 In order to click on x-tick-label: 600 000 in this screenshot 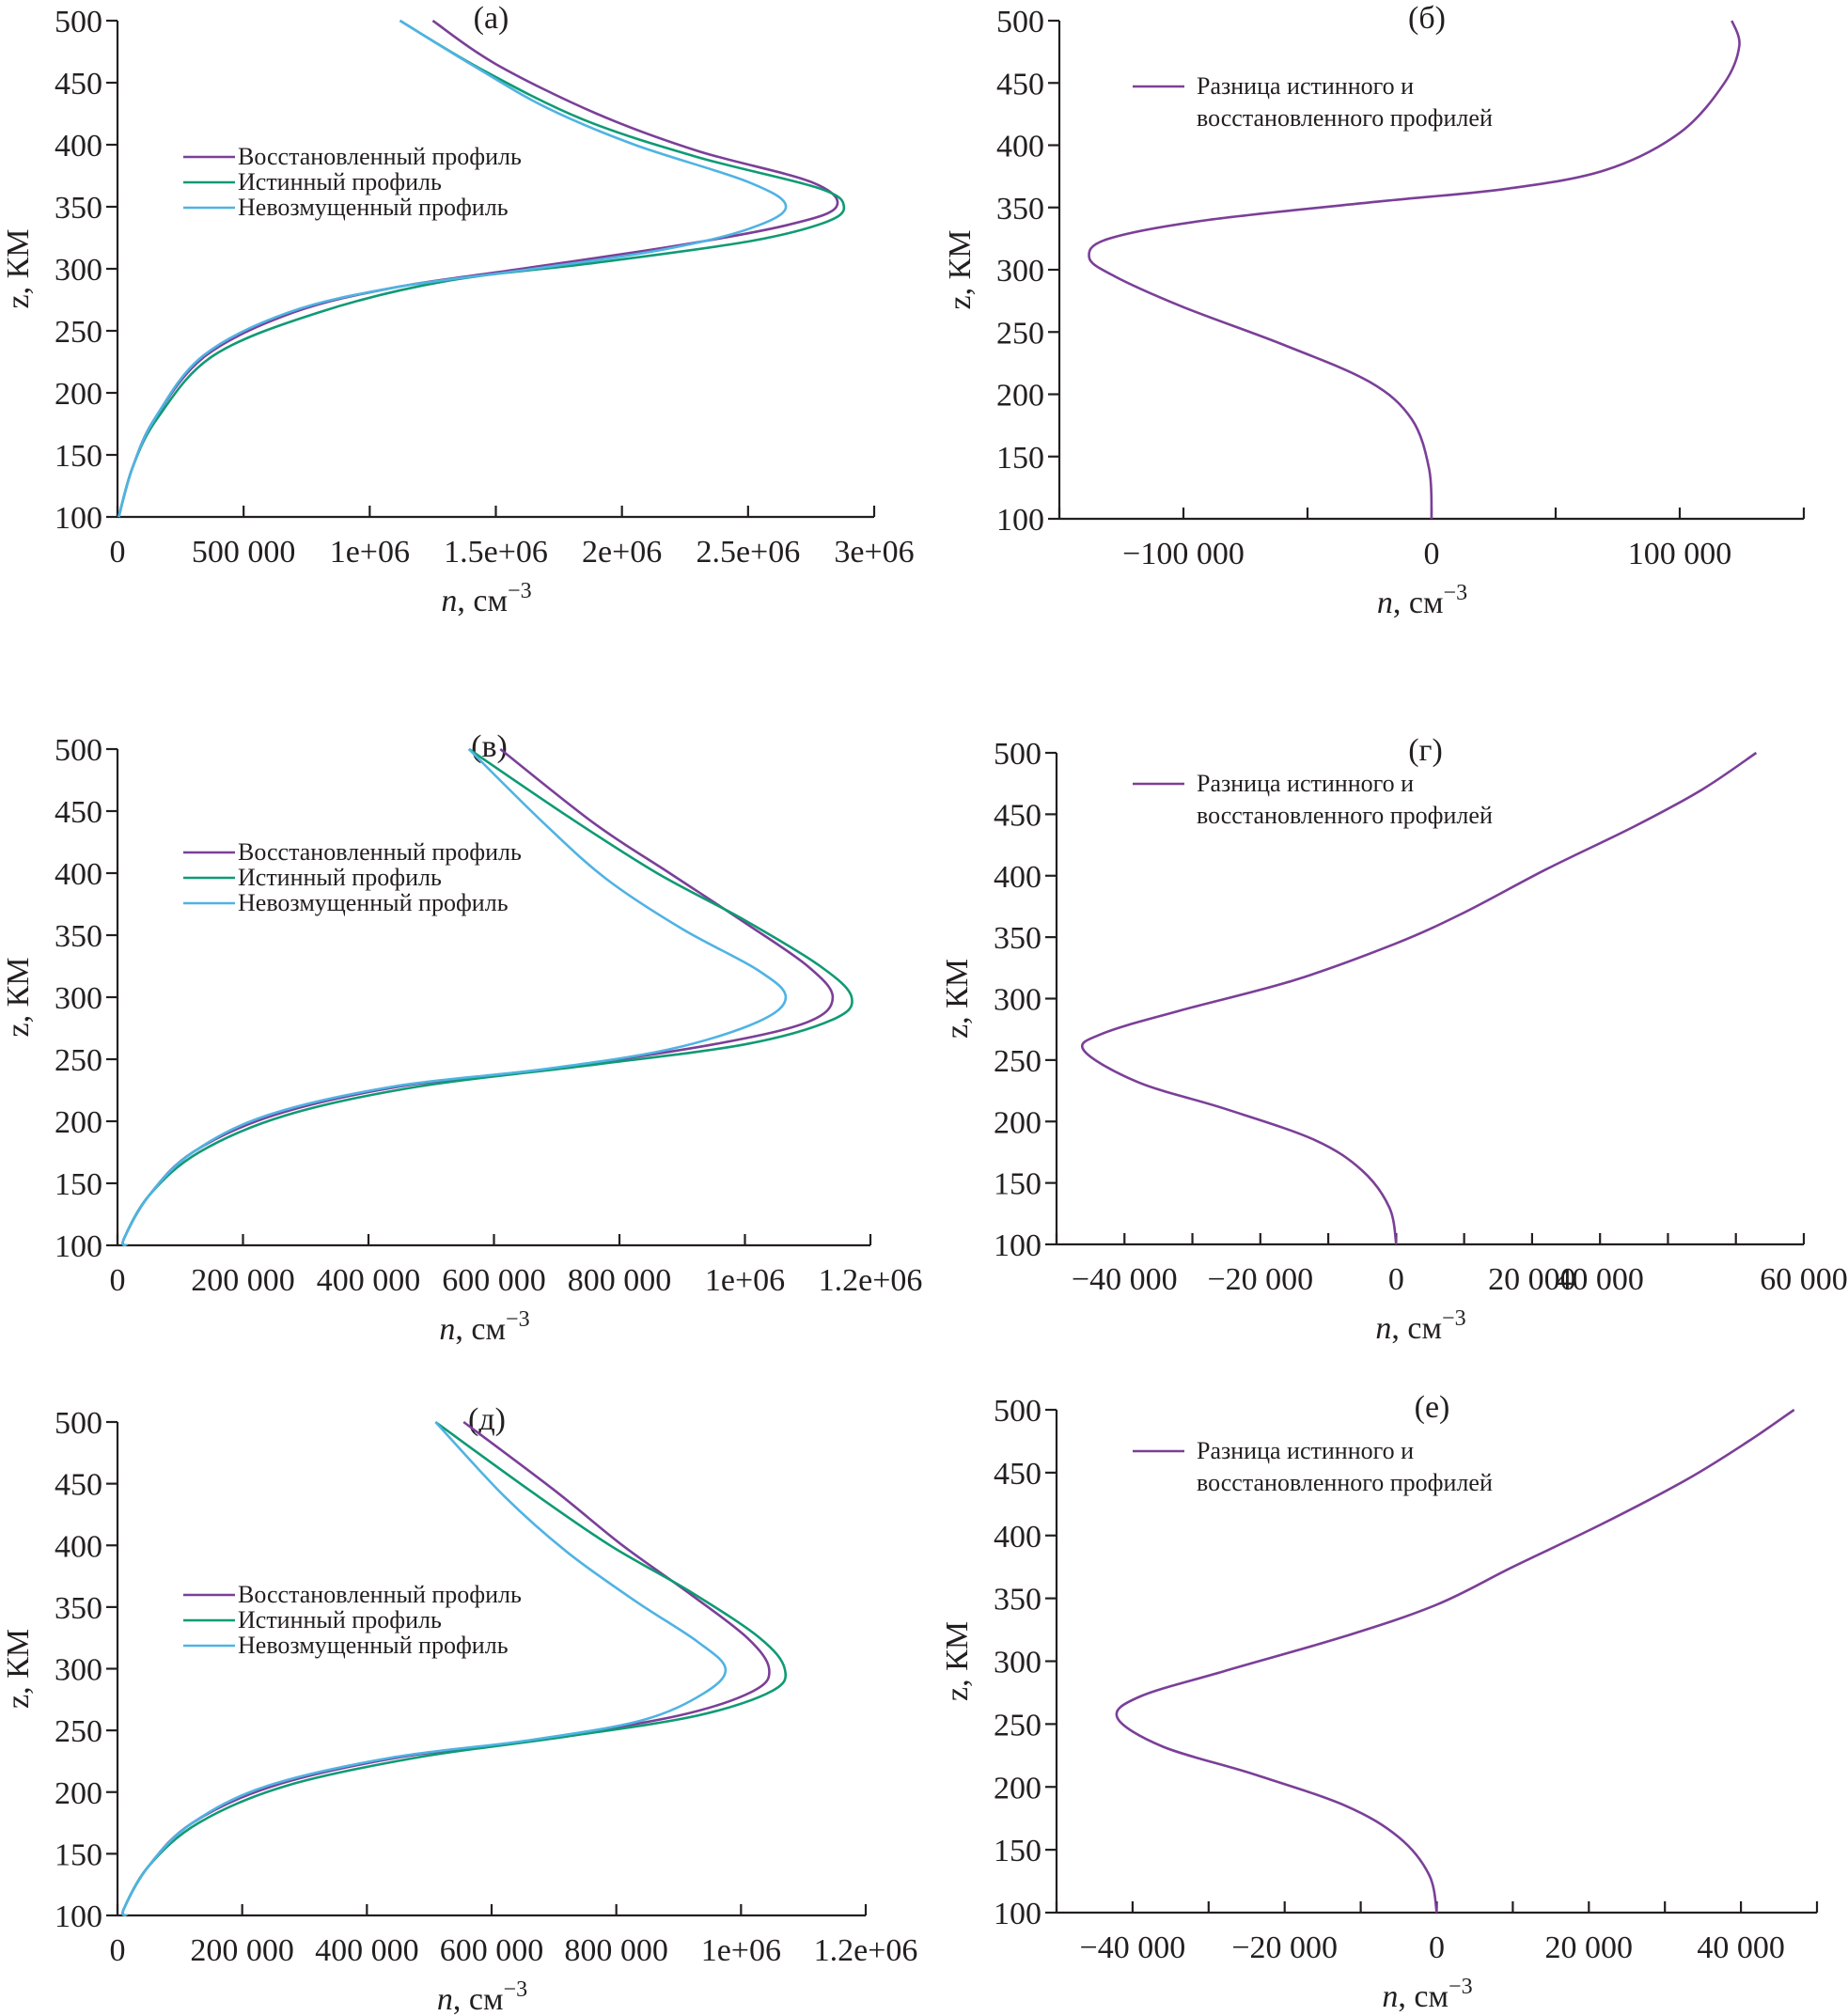, I will do `click(494, 1281)`.